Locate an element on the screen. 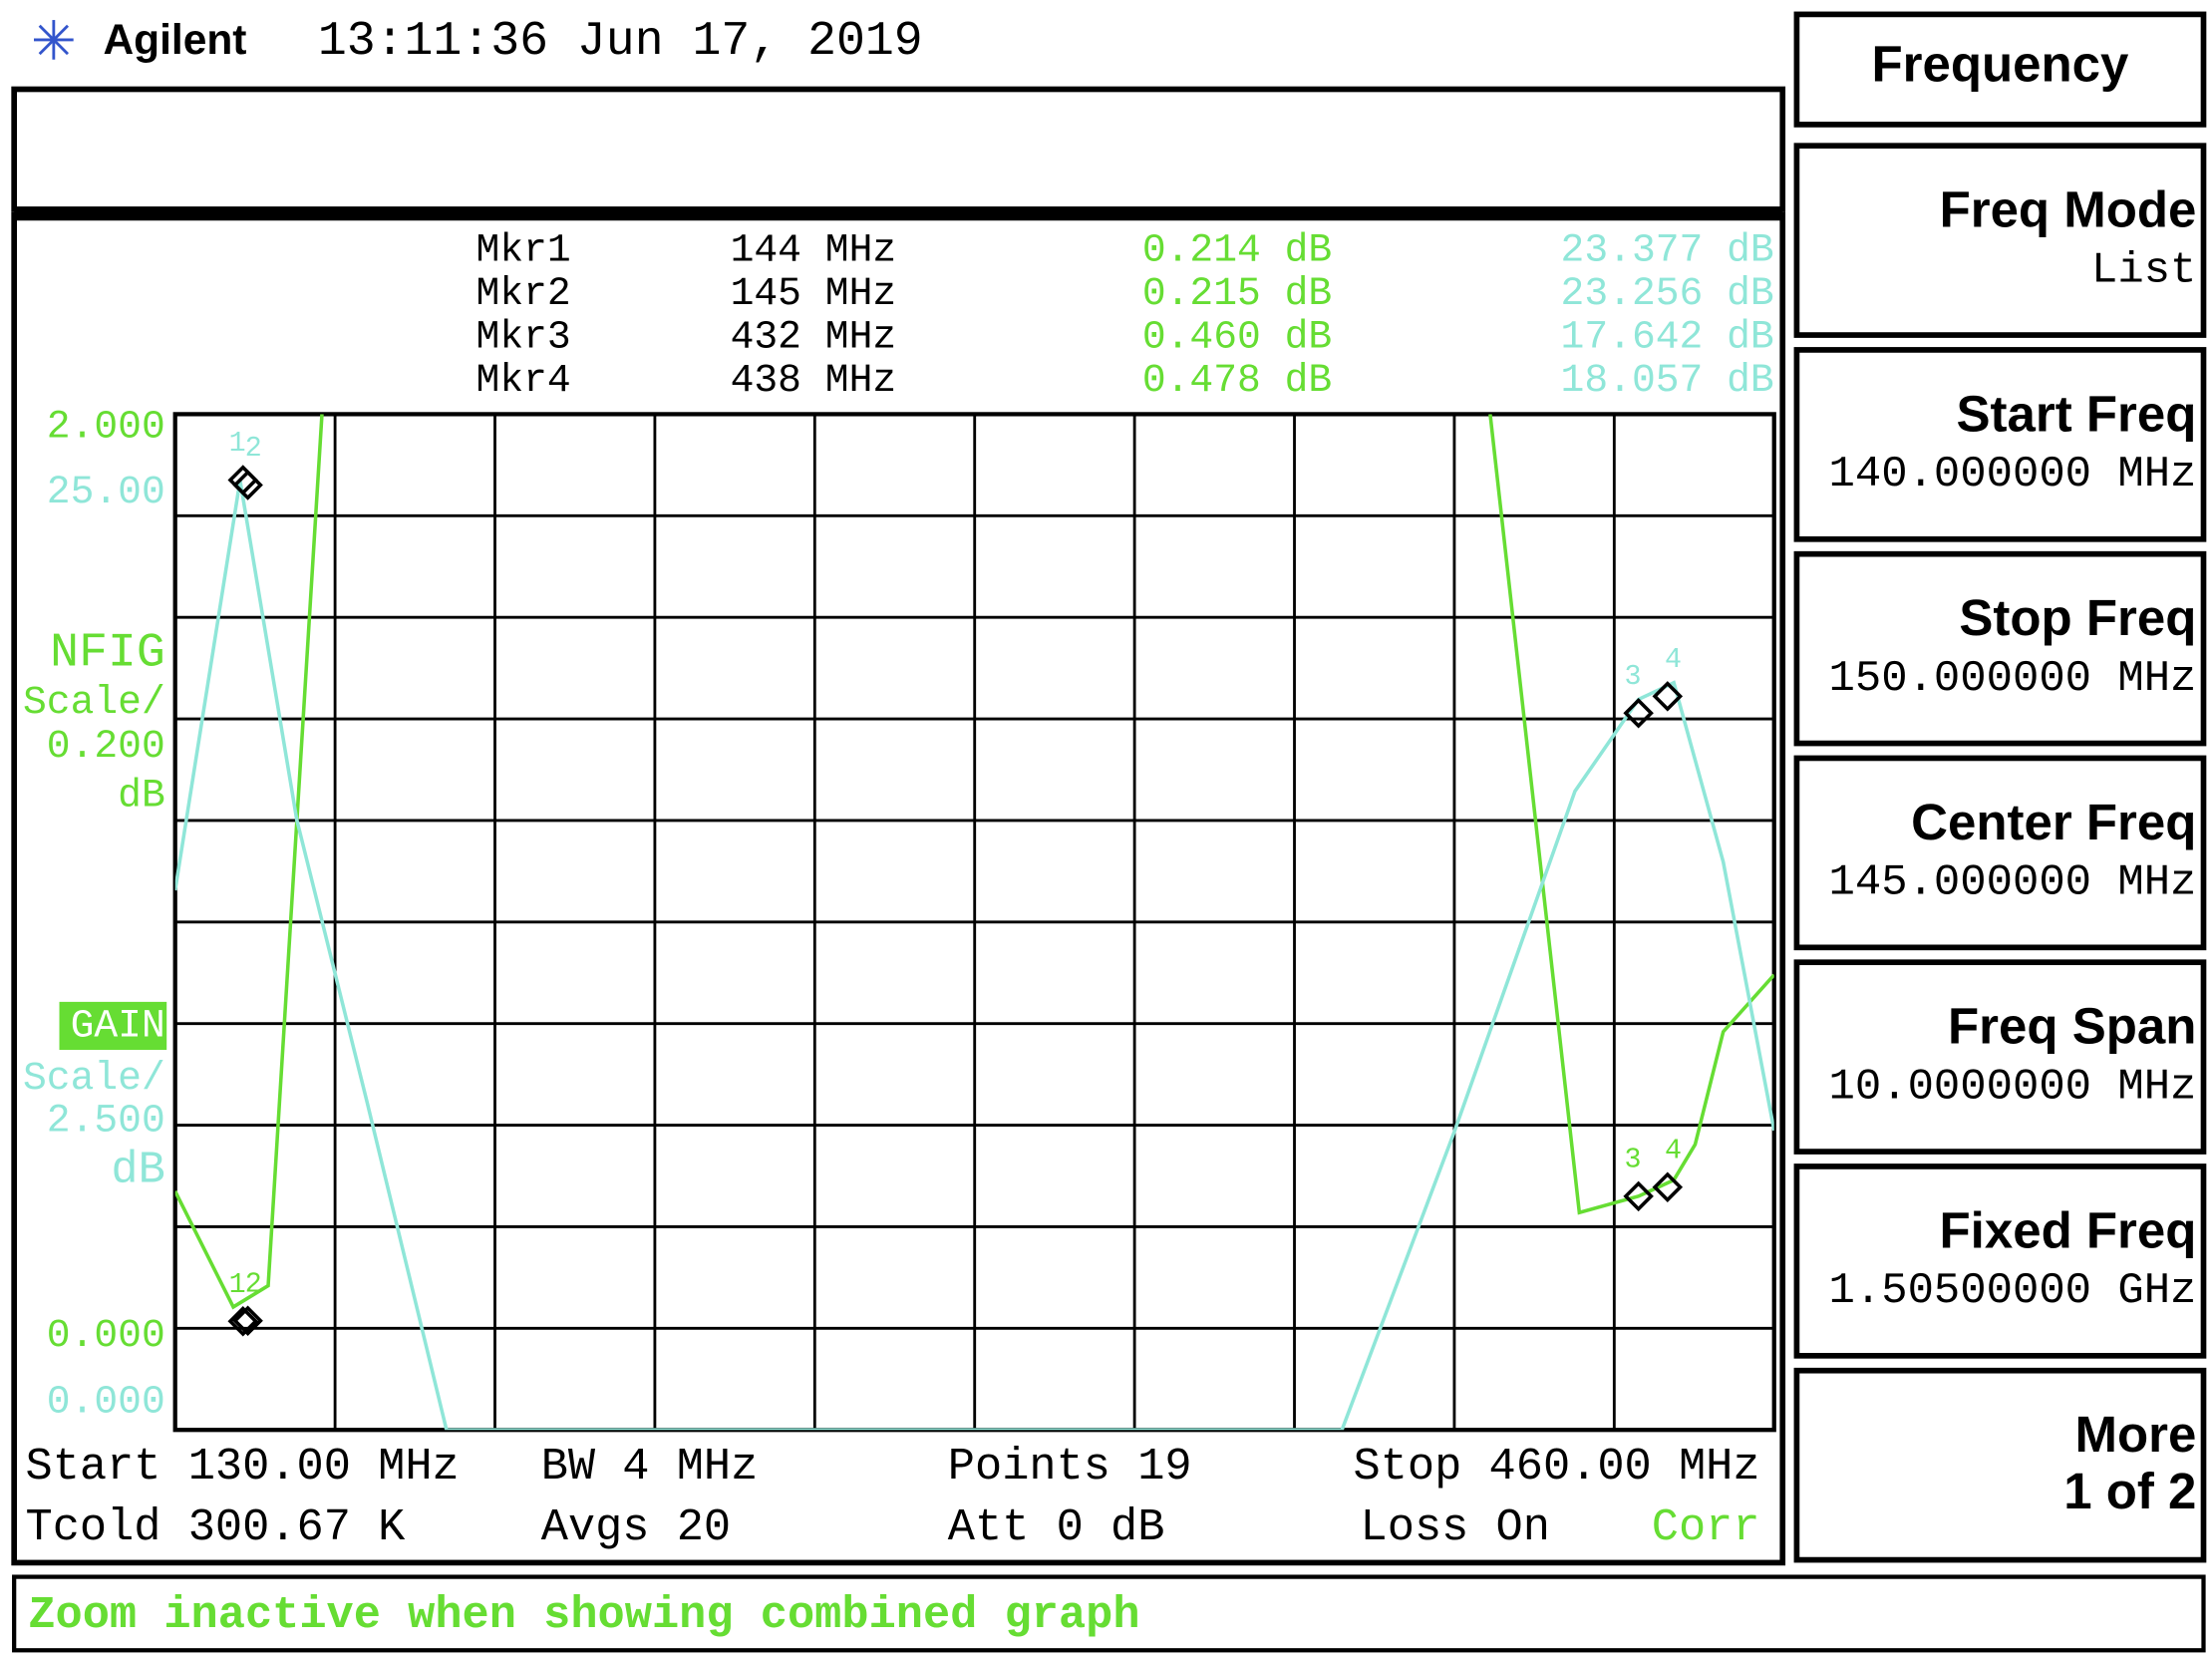  softkey: Fixed Freq 1.50500000 GHz is located at coordinates (2000, 1261).